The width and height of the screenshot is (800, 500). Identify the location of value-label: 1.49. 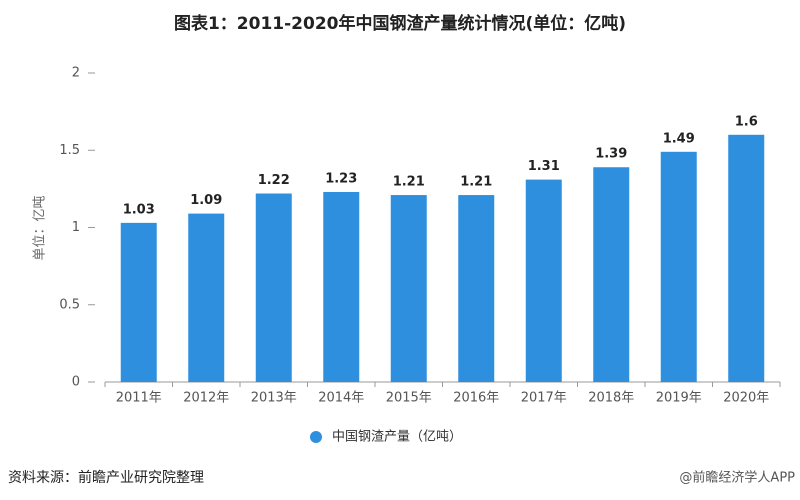
(679, 138).